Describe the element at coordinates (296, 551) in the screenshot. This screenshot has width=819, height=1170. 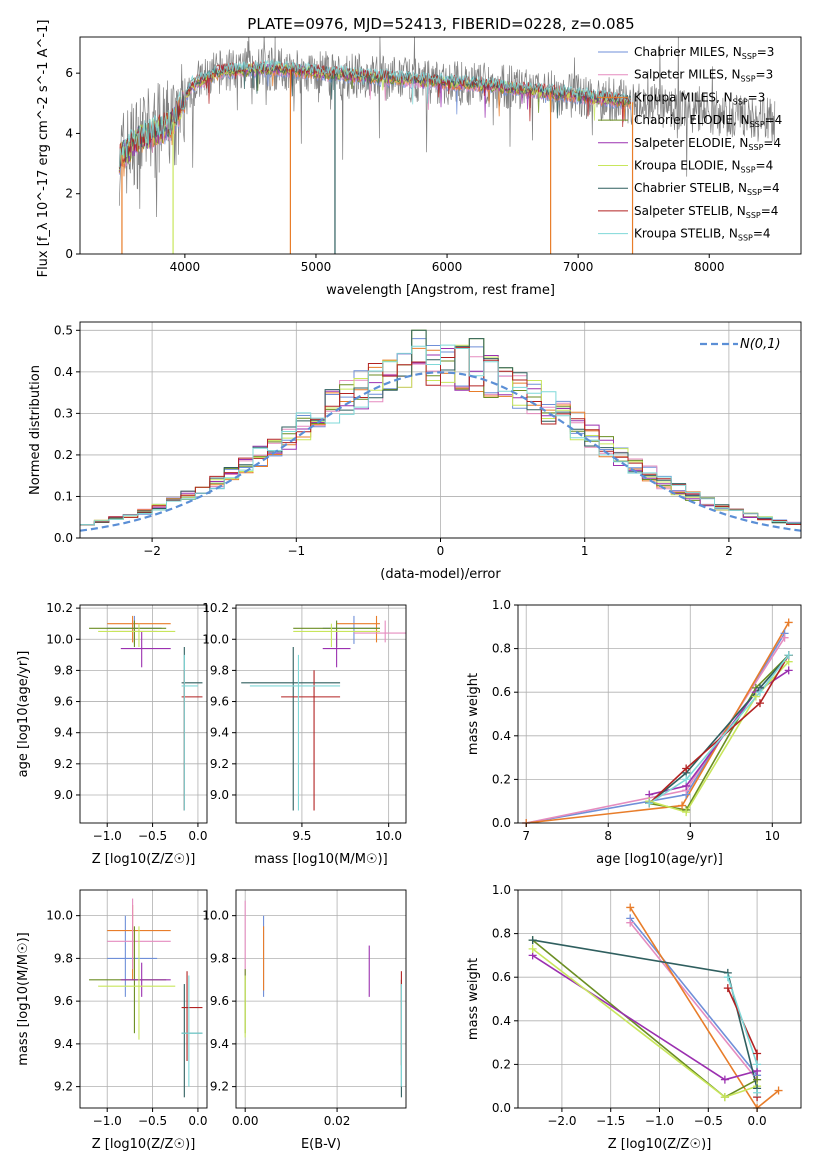
I see `x-tick-label: −1` at that location.